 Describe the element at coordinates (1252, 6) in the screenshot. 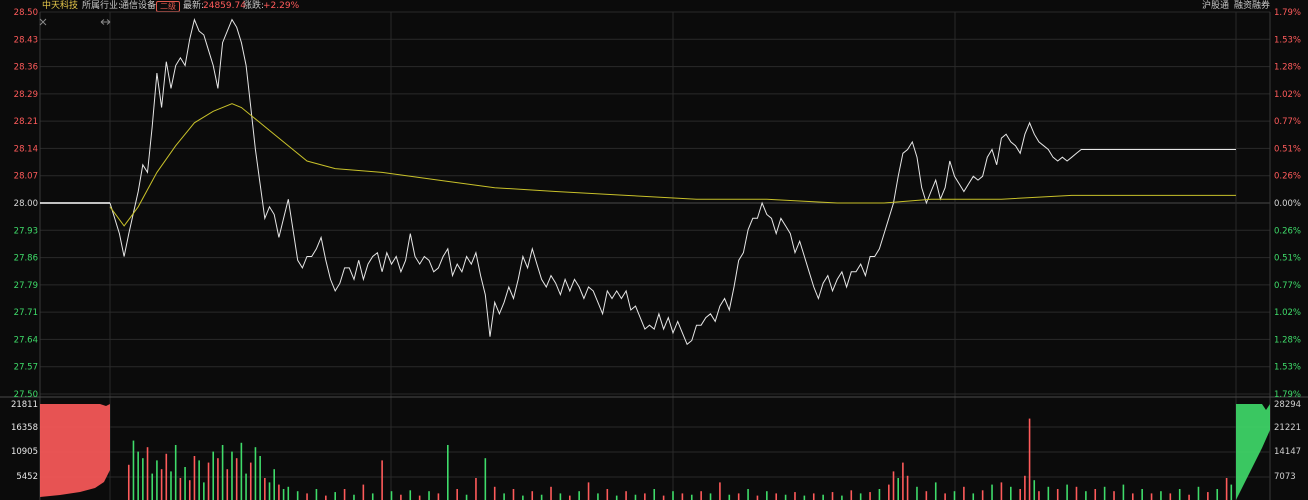

I see `link-margin-trading: 融资融券` at that location.